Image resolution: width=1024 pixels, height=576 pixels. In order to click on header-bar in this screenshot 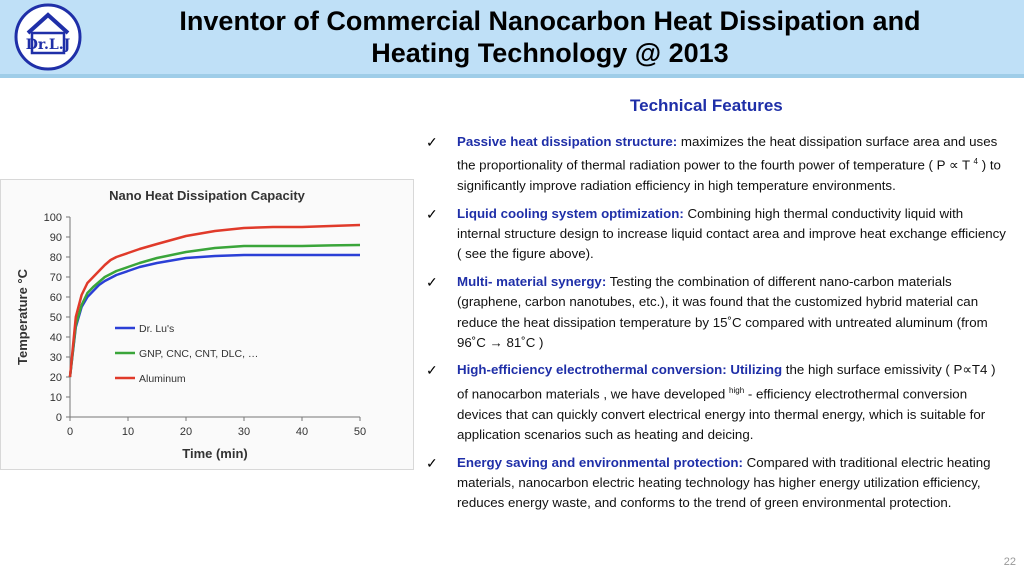, I will do `click(512, 37)`.